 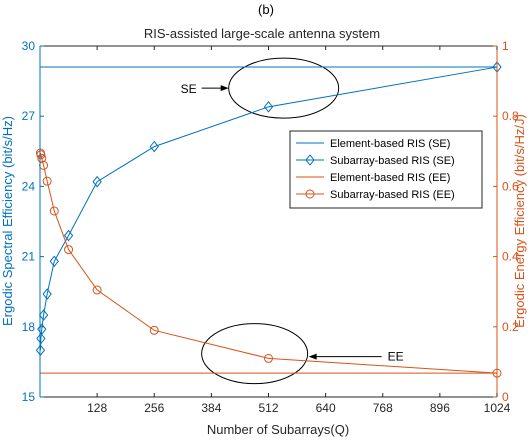 I want to click on x-tick-label: 640, so click(x=326, y=408).